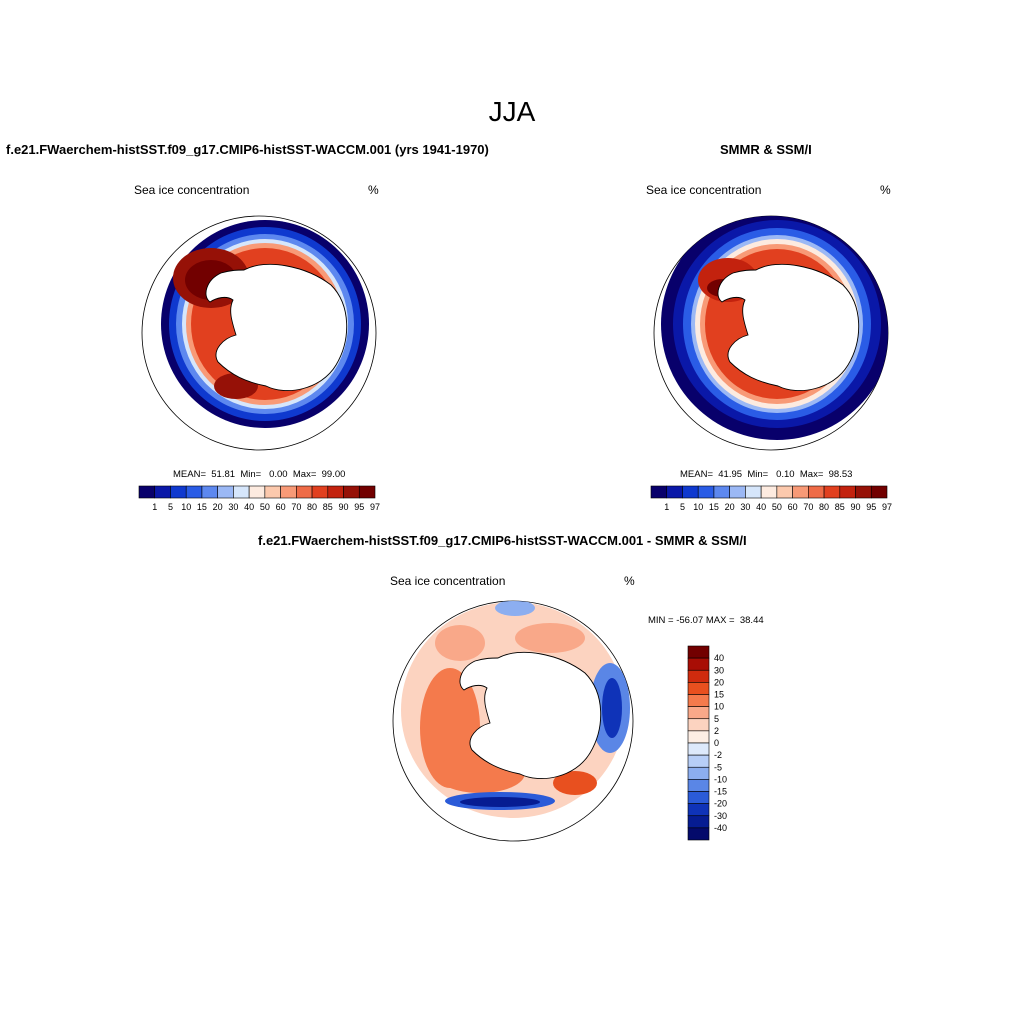 Image resolution: width=1024 pixels, height=1024 pixels. What do you see at coordinates (373, 190) in the screenshot?
I see `panel-1-units: %` at bounding box center [373, 190].